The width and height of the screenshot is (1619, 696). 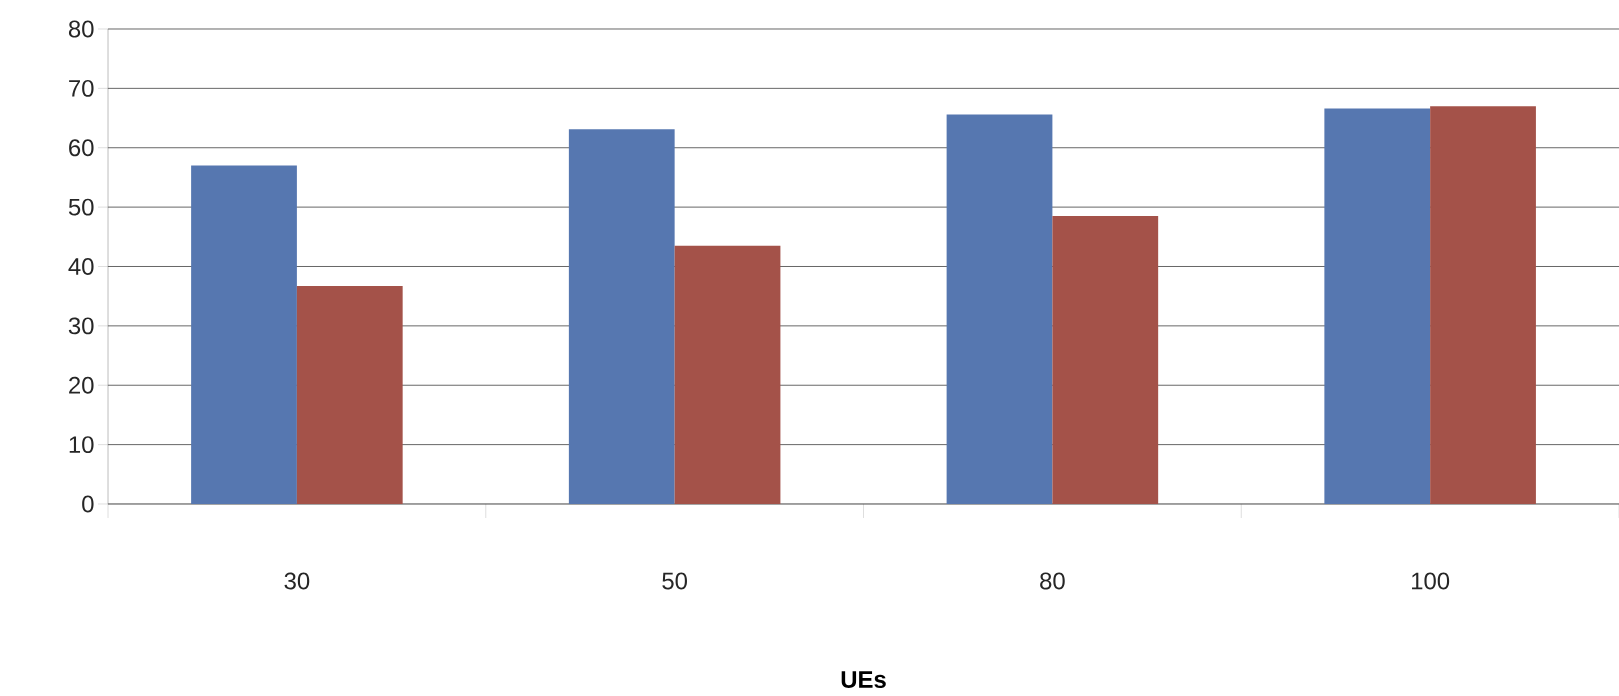 I want to click on y-tick-label: 70, so click(x=81, y=88).